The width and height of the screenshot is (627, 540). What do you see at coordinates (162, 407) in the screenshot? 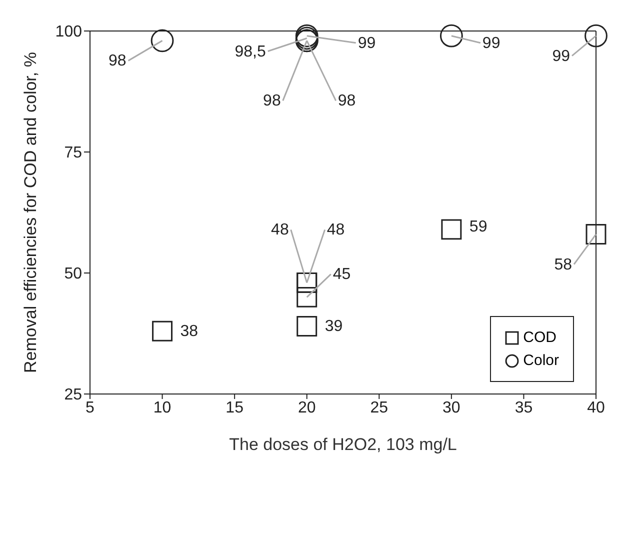
I see `x-tick-label: 10` at bounding box center [162, 407].